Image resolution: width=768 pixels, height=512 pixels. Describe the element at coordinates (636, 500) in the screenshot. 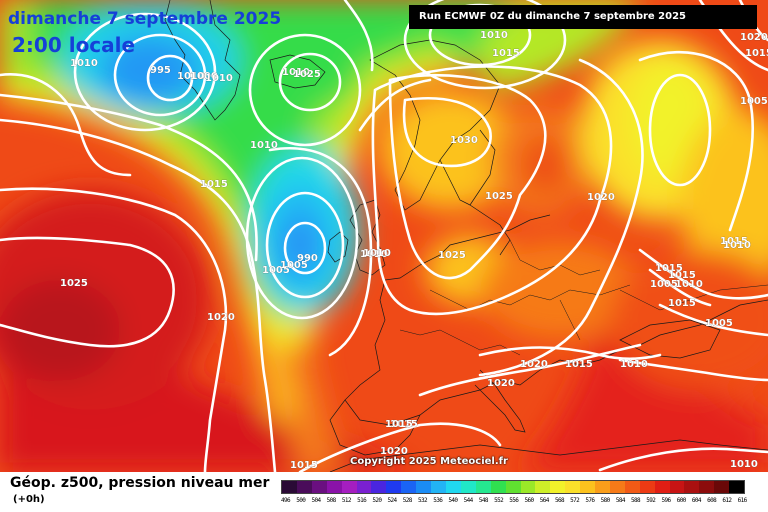

I see `scale-tick-label: 588` at that location.